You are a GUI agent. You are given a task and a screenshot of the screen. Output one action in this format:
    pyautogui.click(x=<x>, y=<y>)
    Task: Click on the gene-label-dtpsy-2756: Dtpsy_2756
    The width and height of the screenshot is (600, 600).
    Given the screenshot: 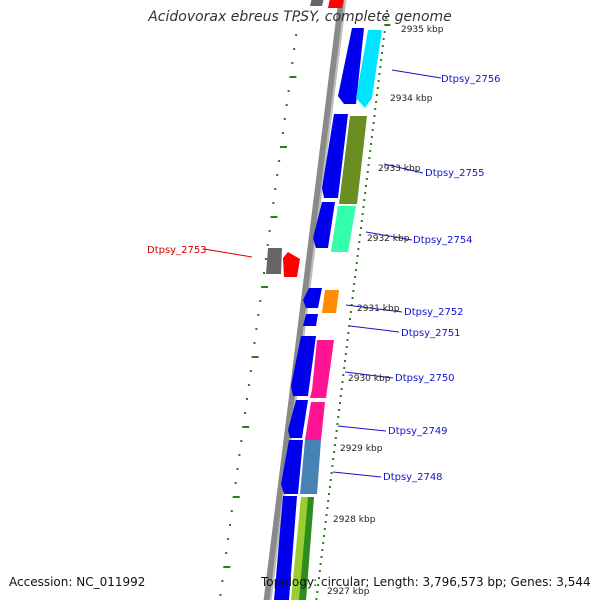 What is the action you would take?
    pyautogui.click(x=471, y=79)
    